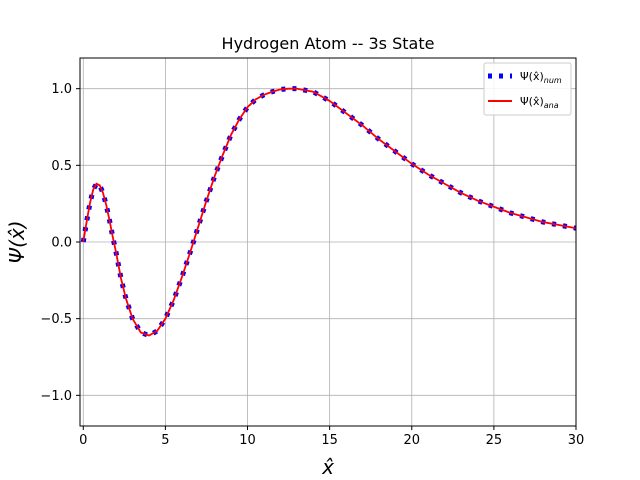 The width and height of the screenshot is (640, 480). I want to click on x-tick-label: 20, so click(411, 440).